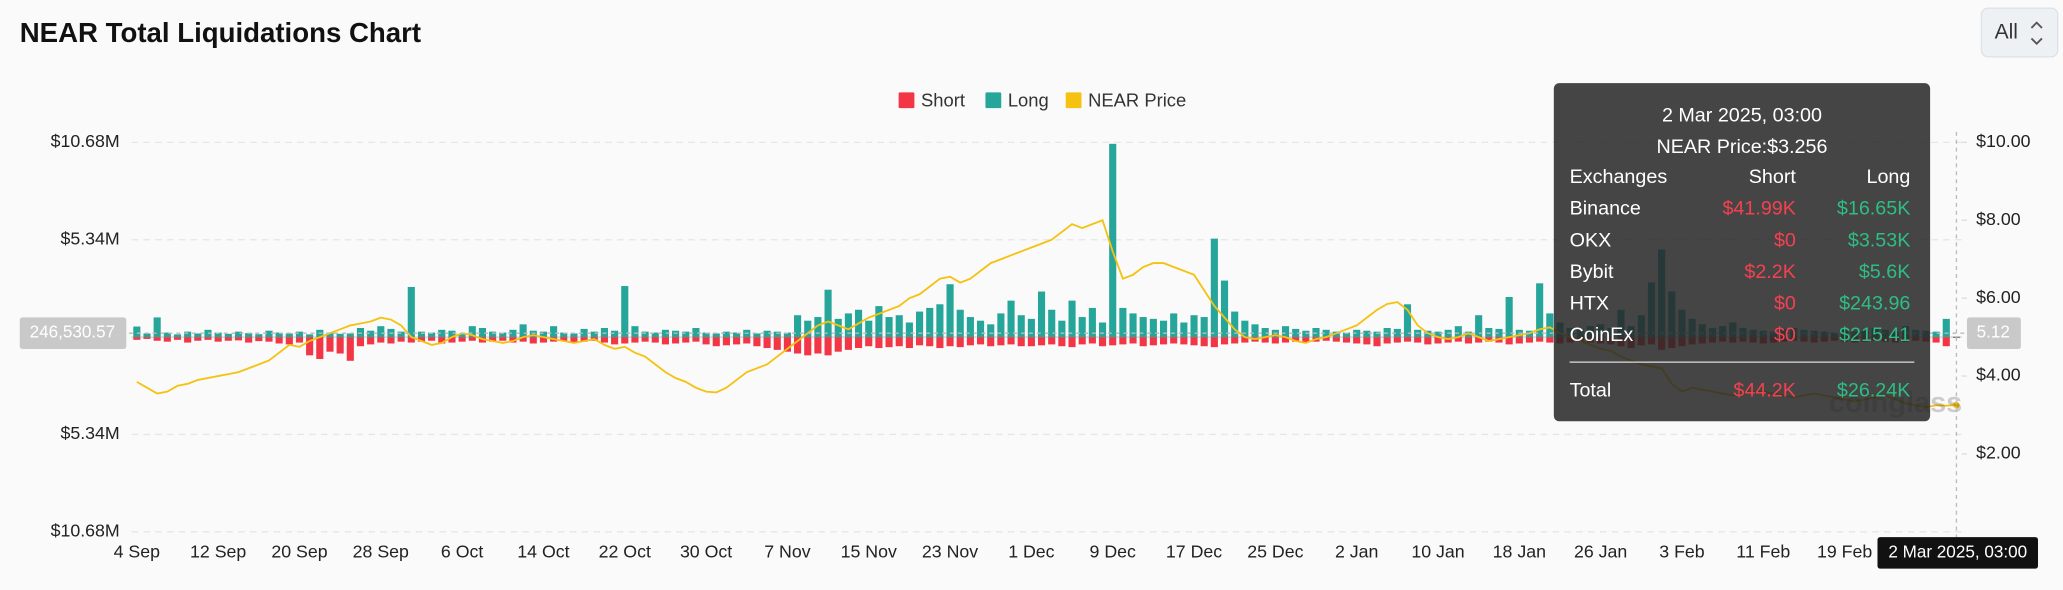  I want to click on crosshair-x-box, so click(1958, 553).